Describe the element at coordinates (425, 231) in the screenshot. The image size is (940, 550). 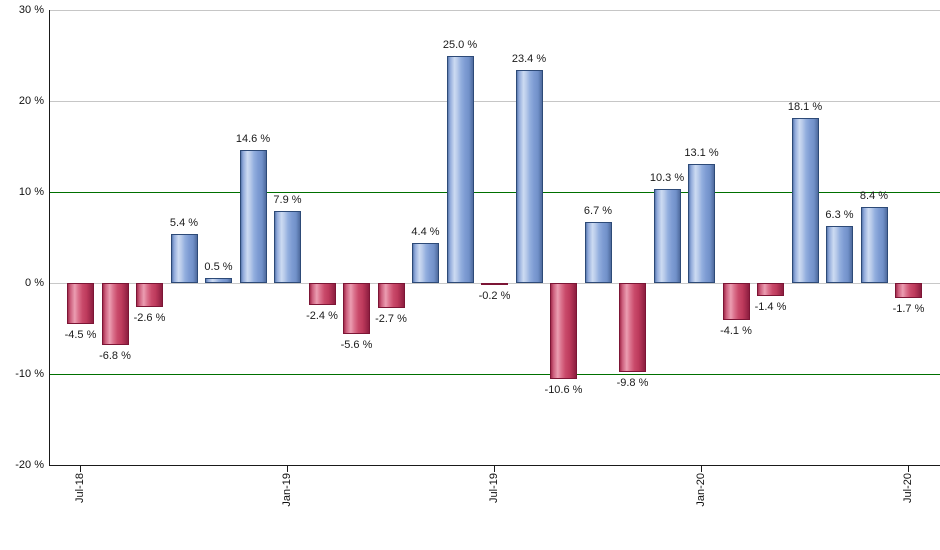
I see `bar-value-label: 4.4 %` at that location.